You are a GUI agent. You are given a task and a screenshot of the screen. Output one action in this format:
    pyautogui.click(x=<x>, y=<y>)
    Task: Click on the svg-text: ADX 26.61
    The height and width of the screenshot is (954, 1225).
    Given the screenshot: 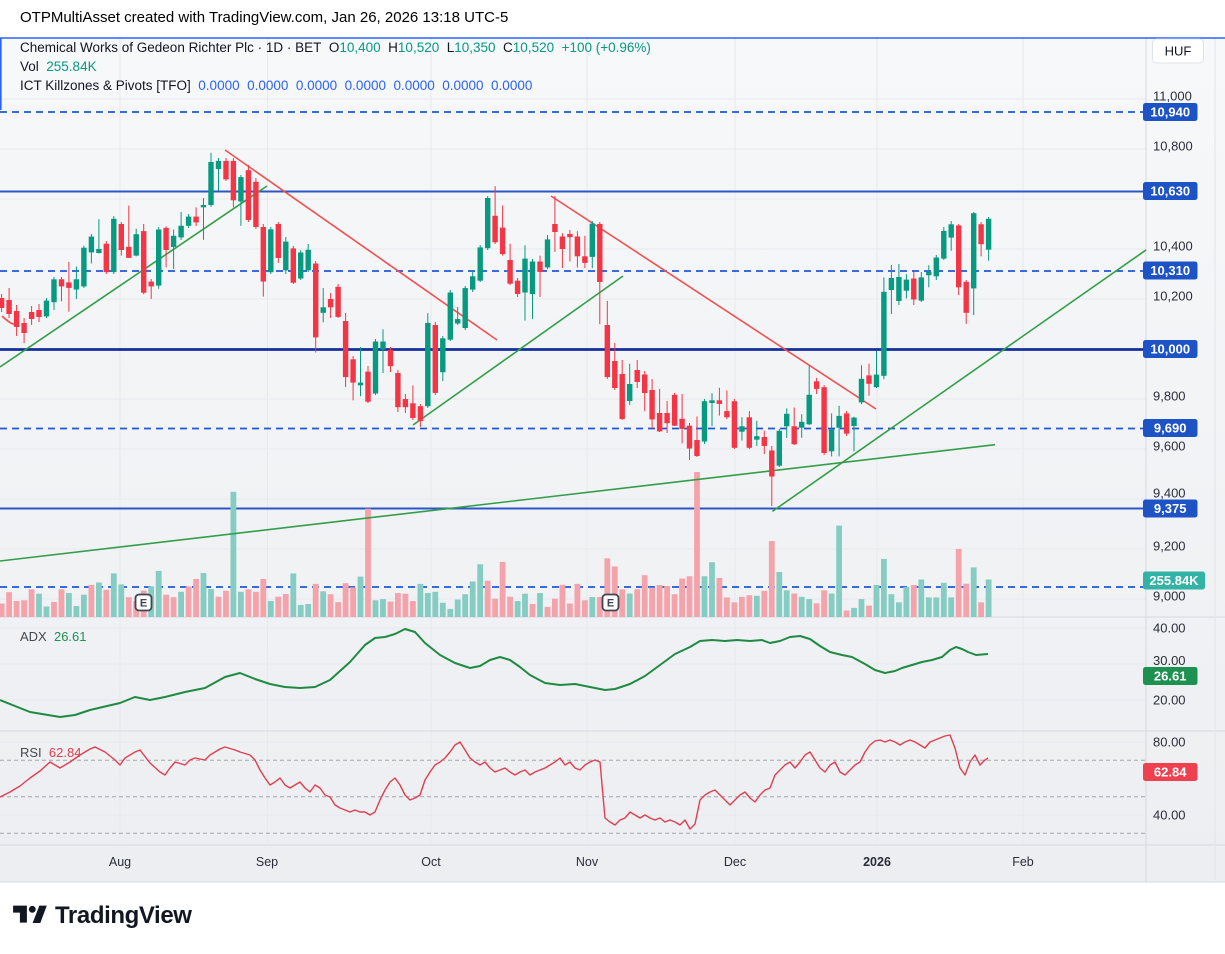 What is the action you would take?
    pyautogui.click(x=53, y=636)
    